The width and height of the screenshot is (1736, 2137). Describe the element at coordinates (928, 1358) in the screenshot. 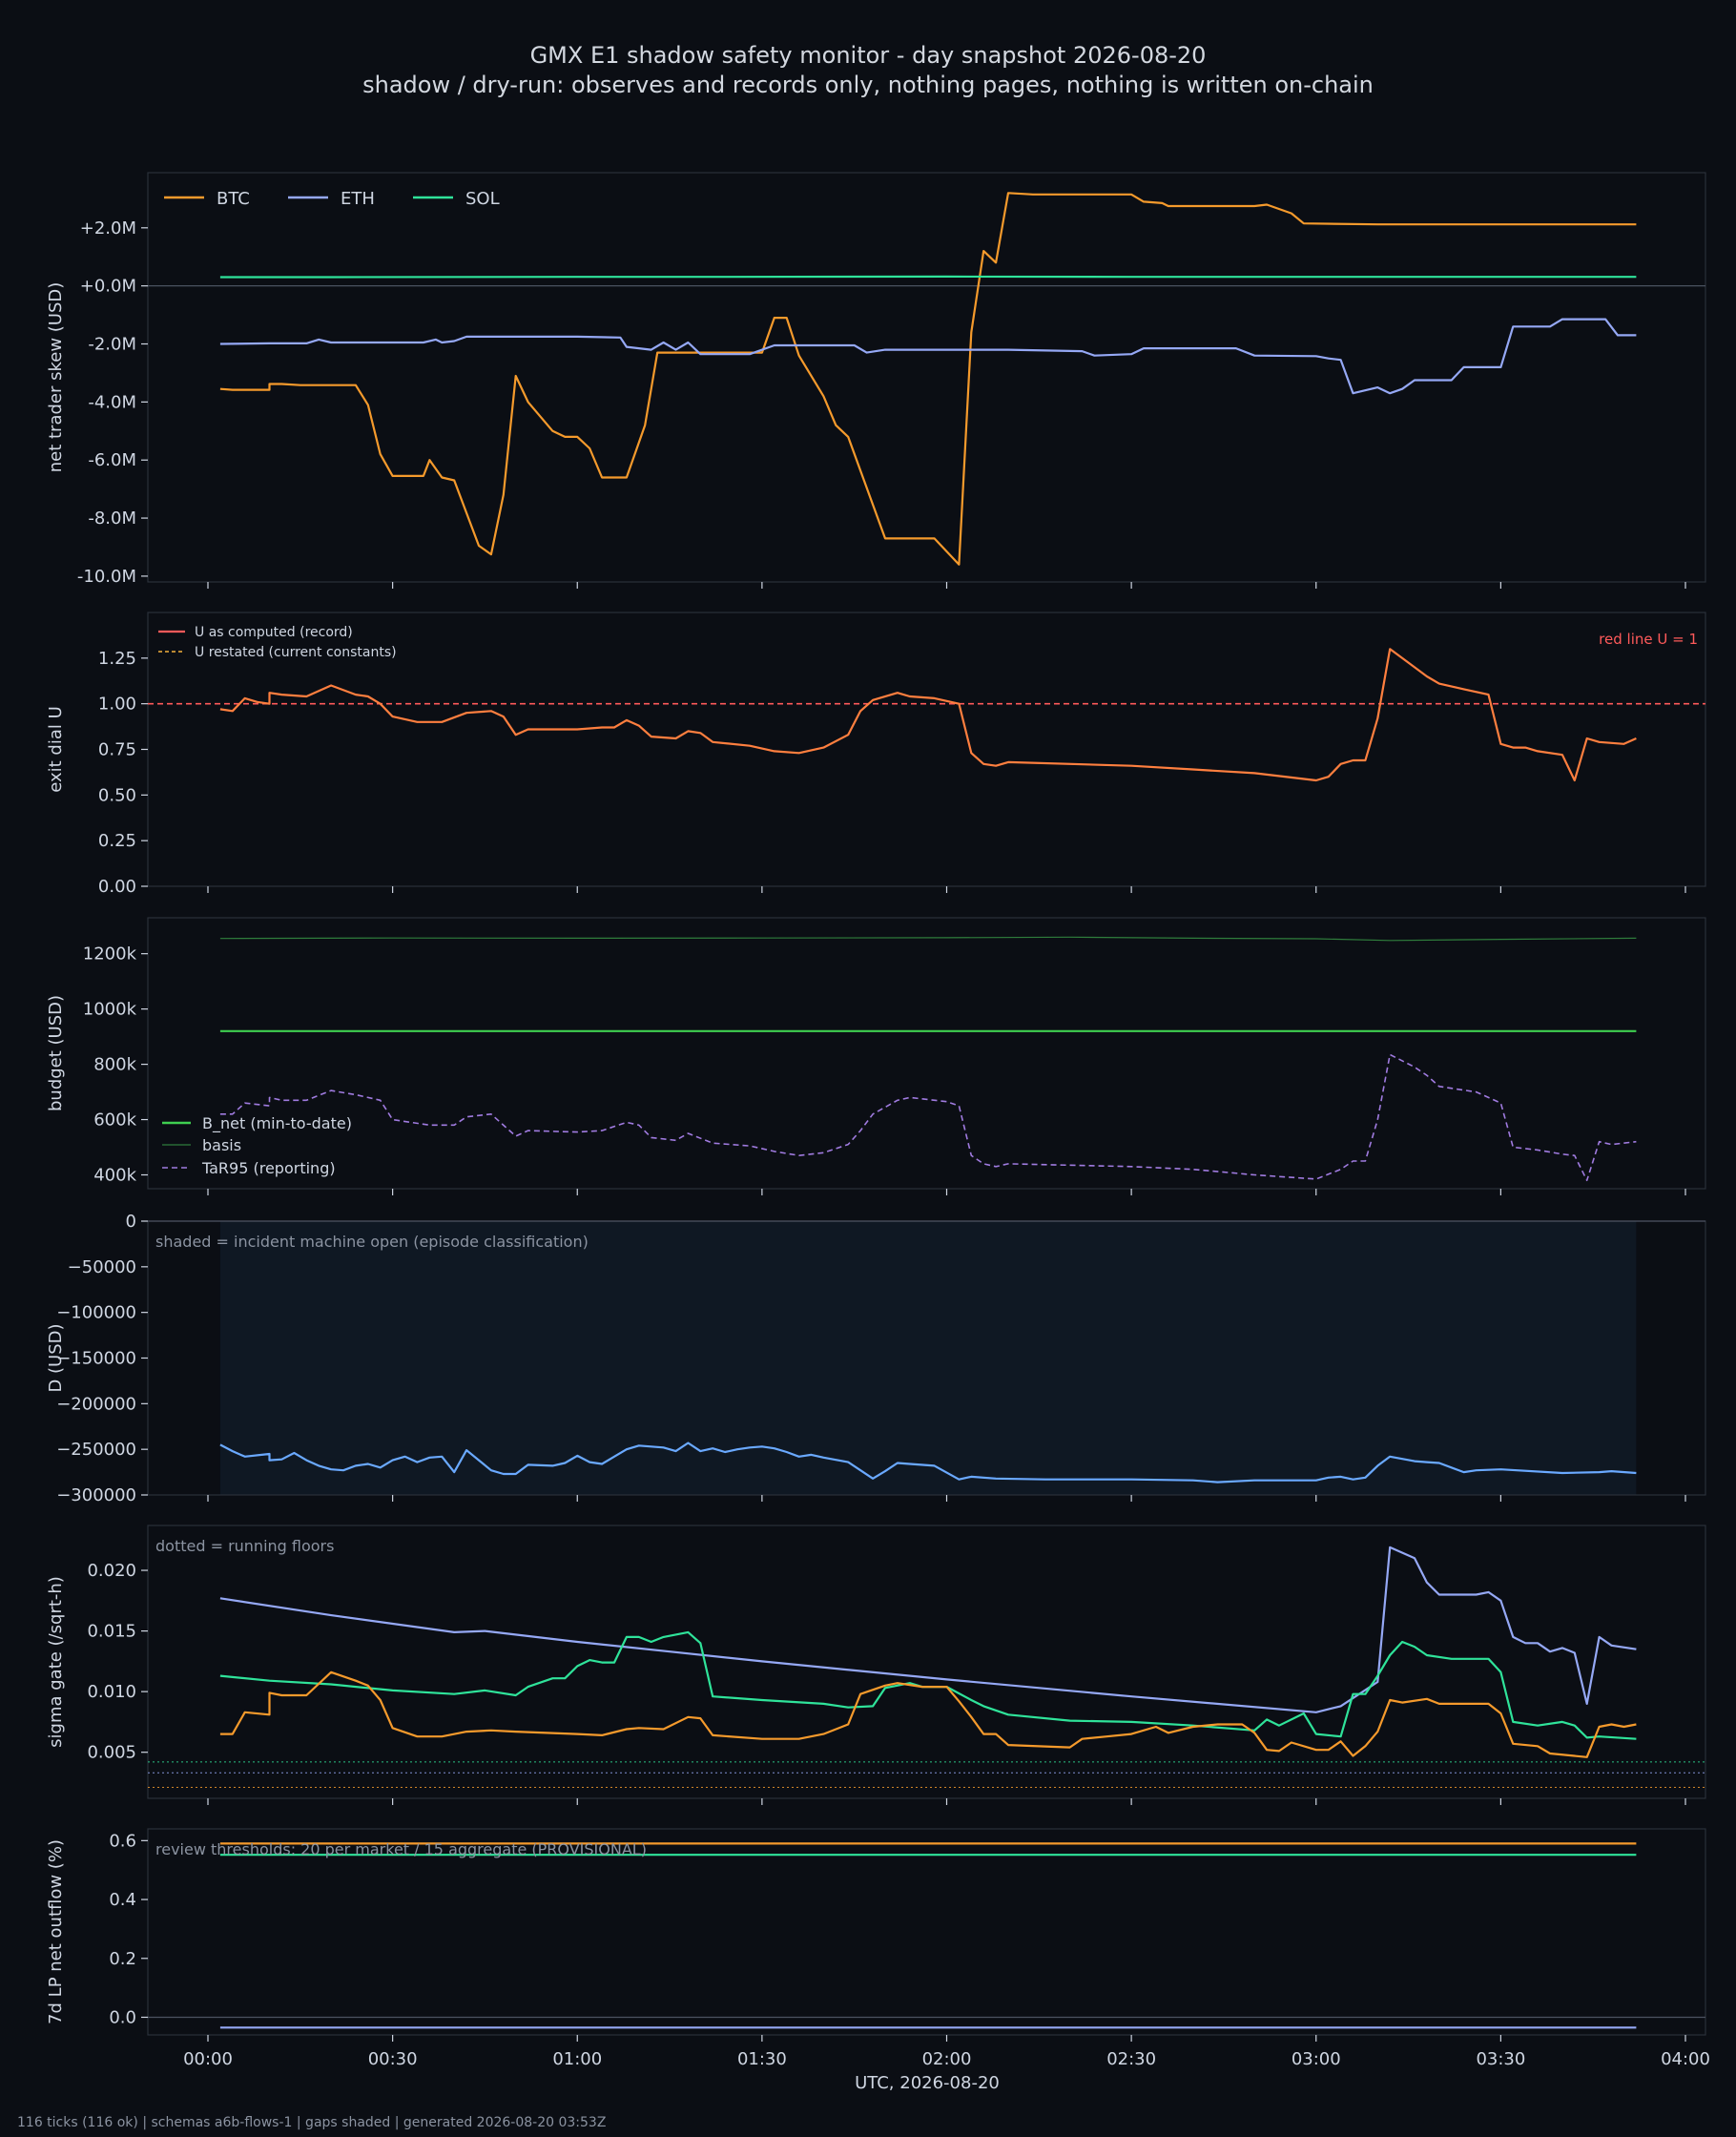

I see `incident-shade` at that location.